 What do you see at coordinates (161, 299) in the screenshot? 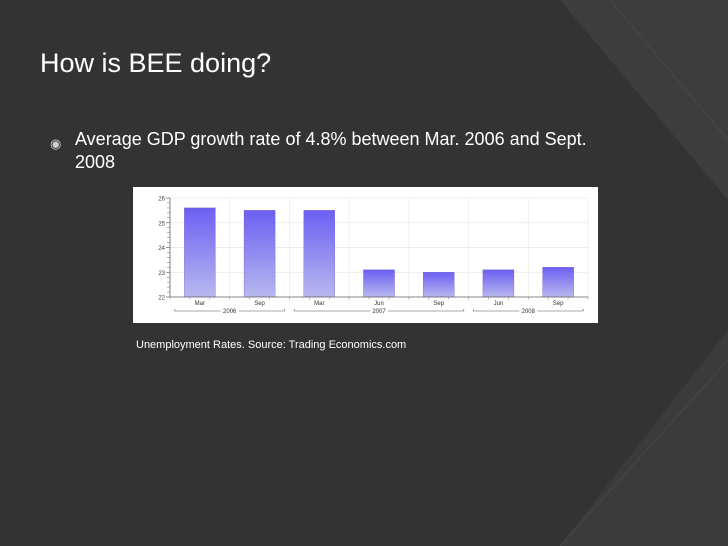
I see `y-tick-label: 22` at bounding box center [161, 299].